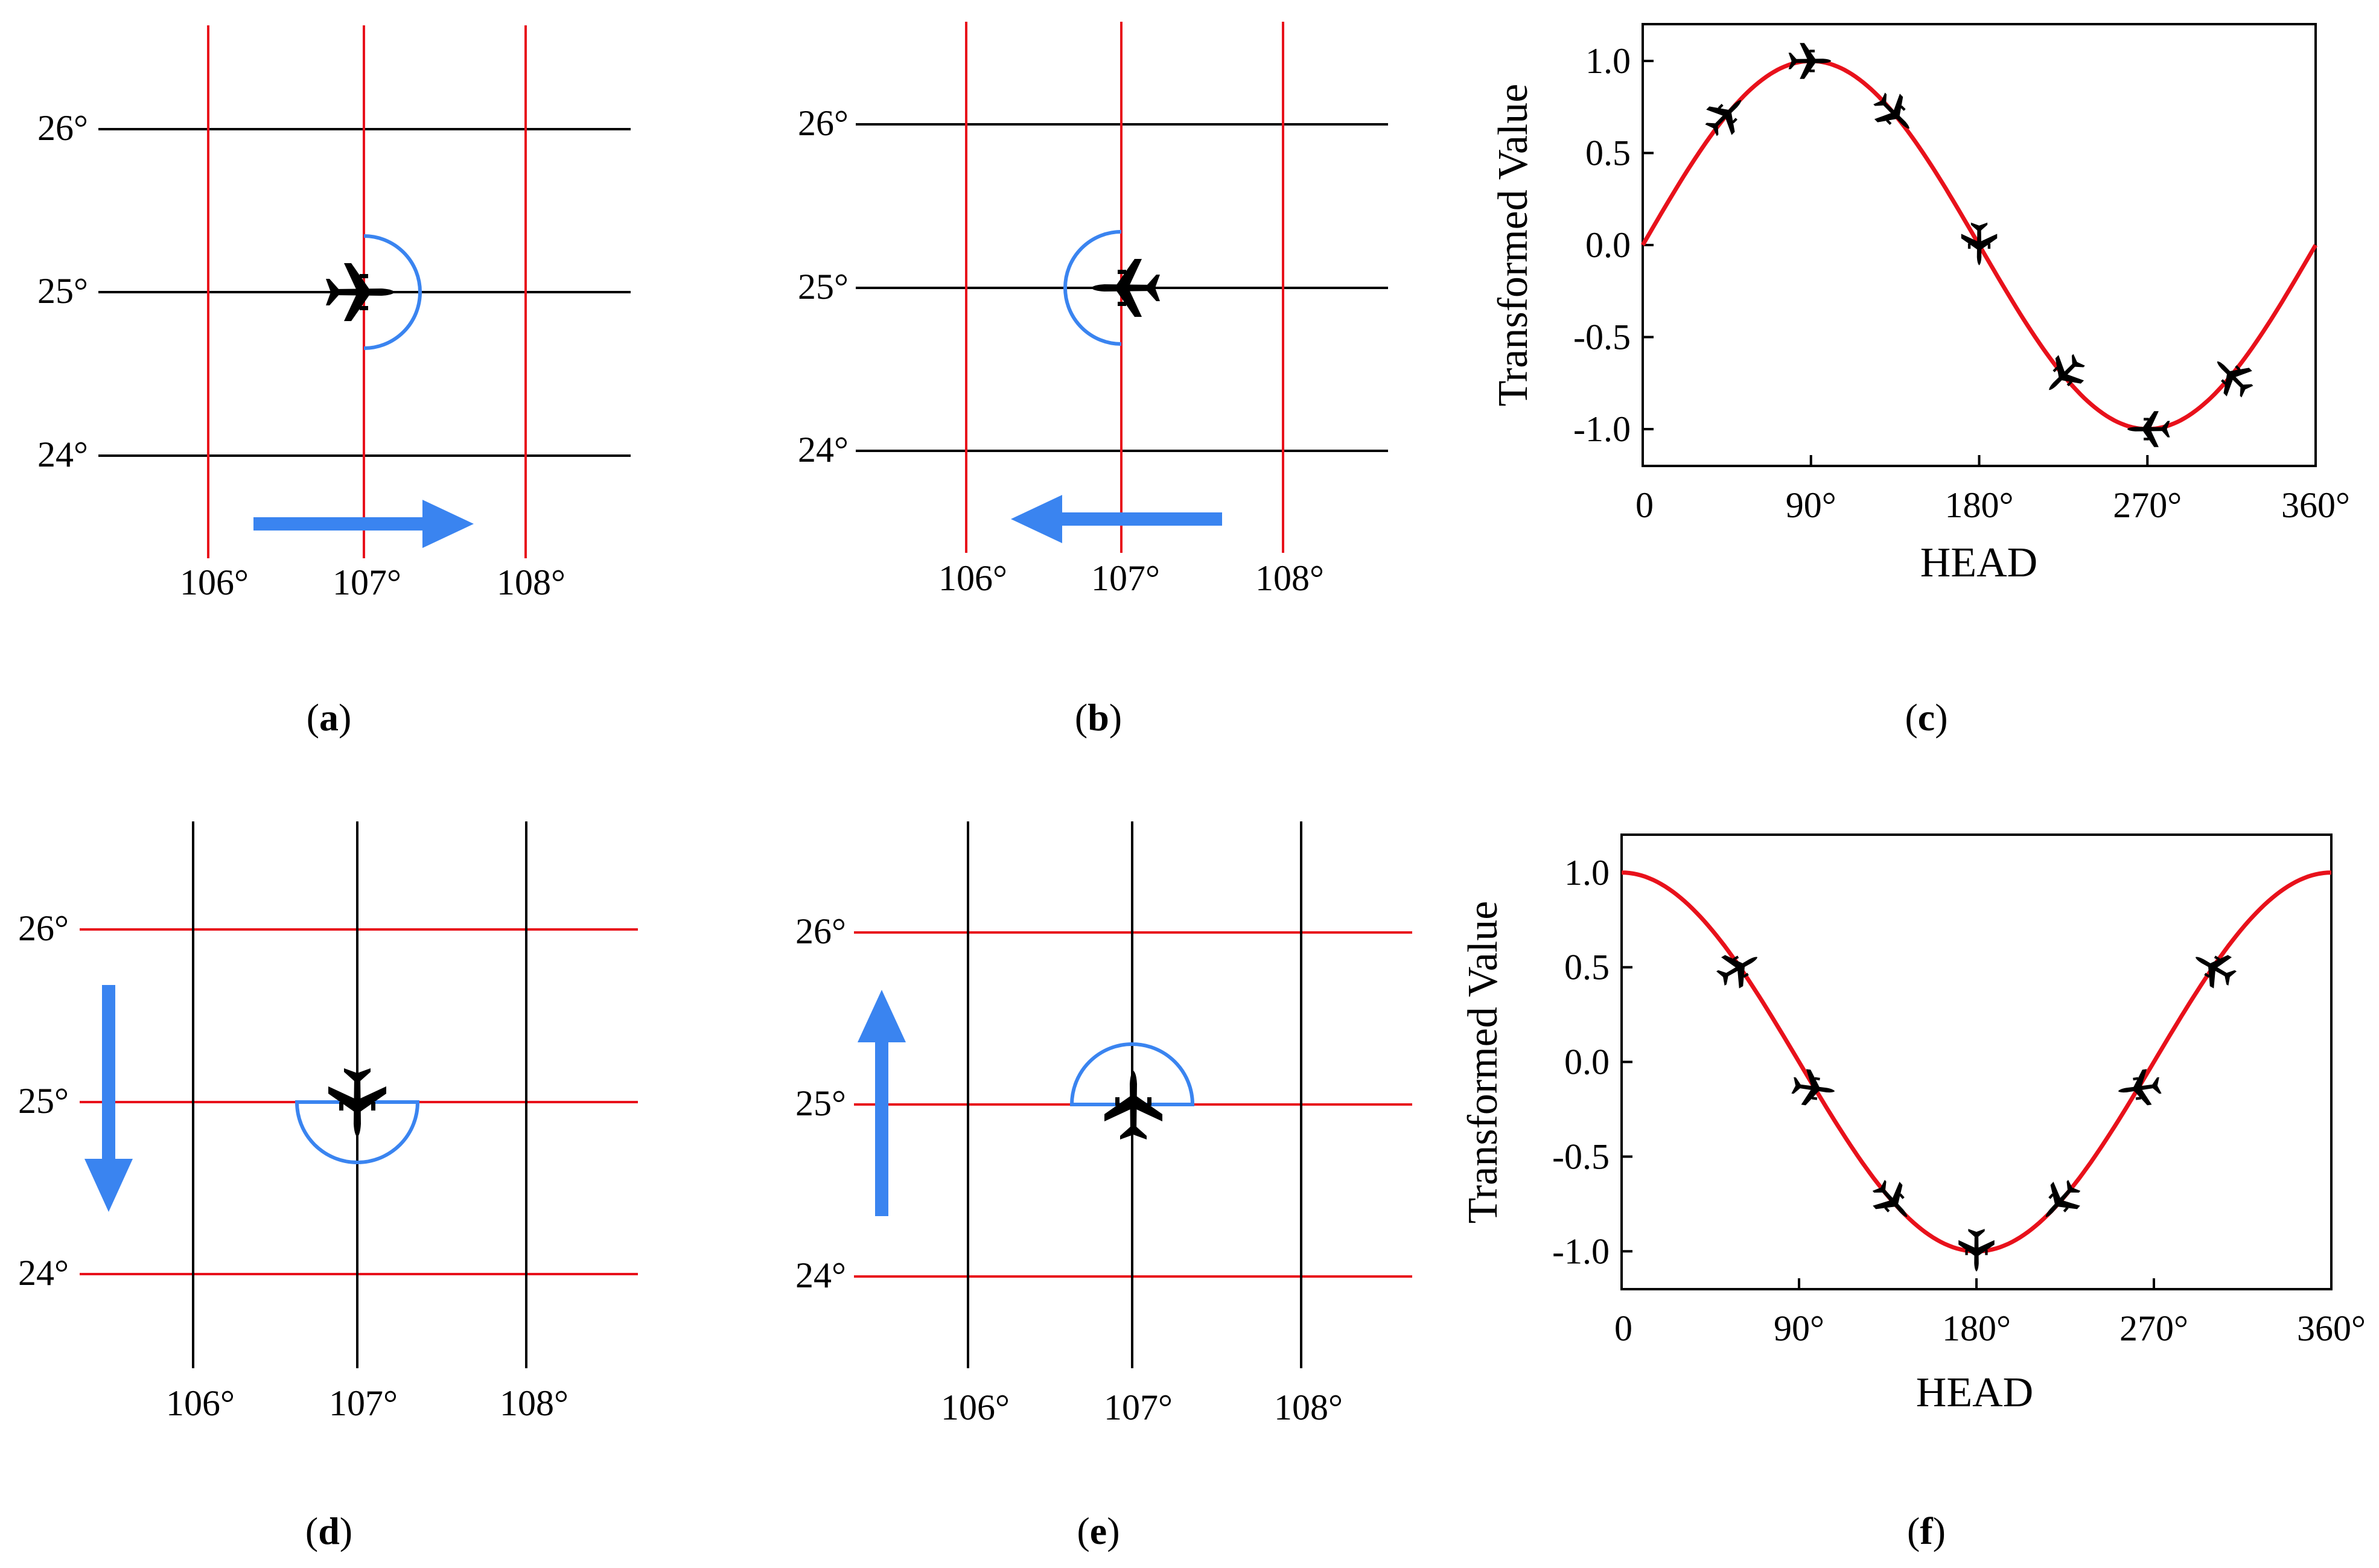 Image resolution: width=2379 pixels, height=1568 pixels. I want to click on panel-d: 26° 25° 24° 106° 107° 108° (d), so click(328, 1186).